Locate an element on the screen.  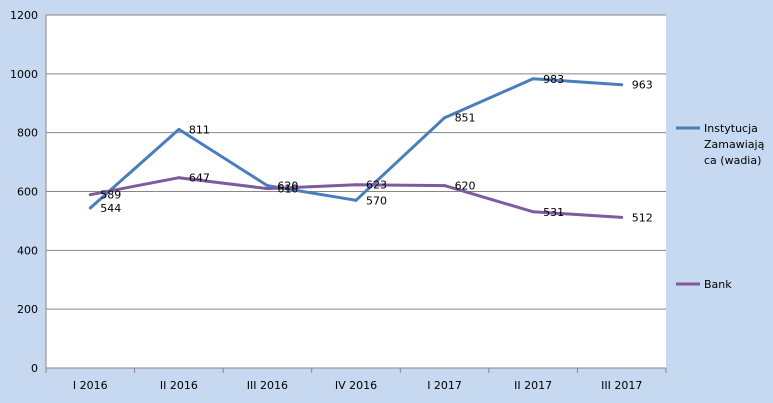
legend: Instytucja Zamawiają ca (wadia) Bank is located at coordinates (720, 206).